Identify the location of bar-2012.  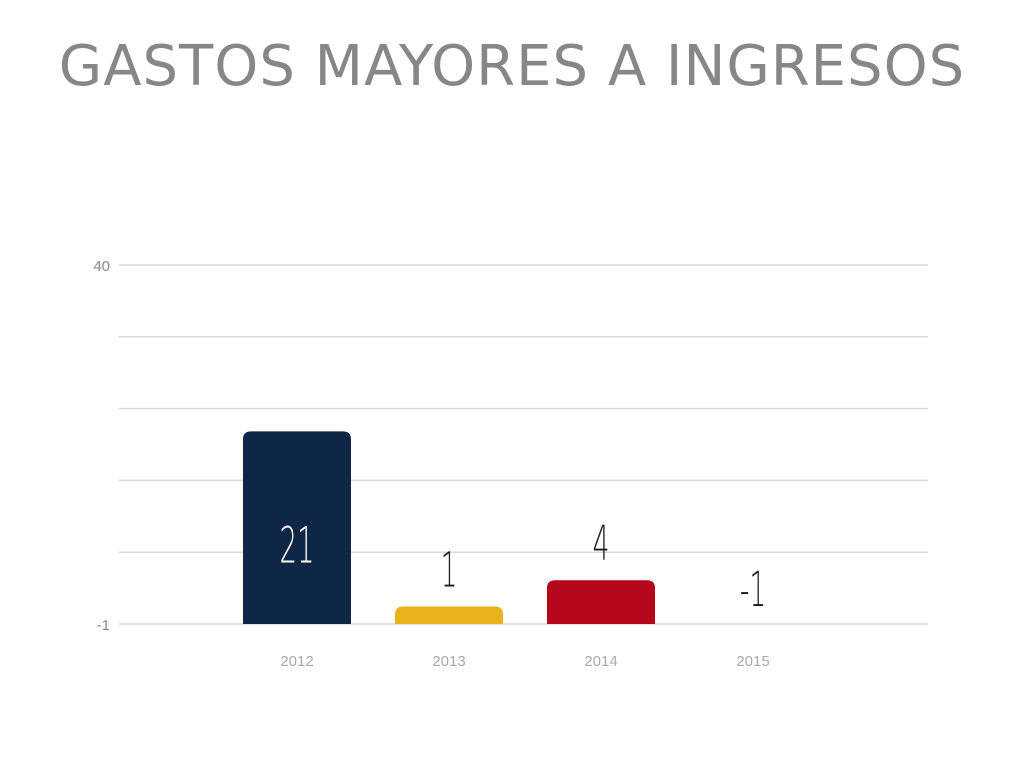
(297, 527).